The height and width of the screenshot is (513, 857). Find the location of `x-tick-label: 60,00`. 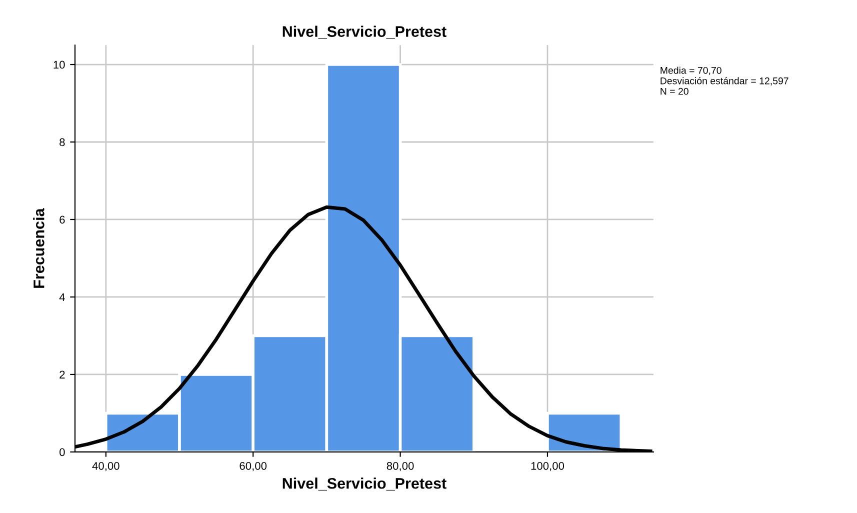

x-tick-label: 60,00 is located at coordinates (253, 467).